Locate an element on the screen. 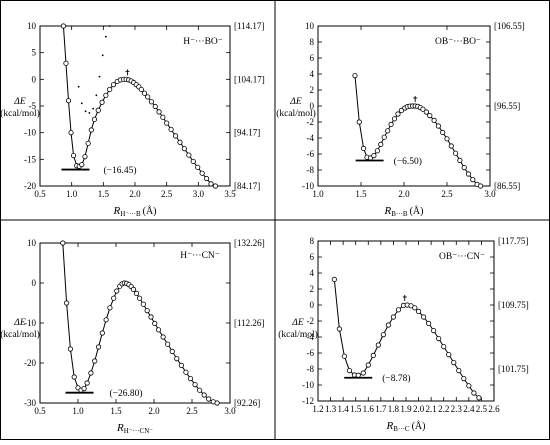 This screenshot has width=550, height=445. y-tick-label: -12 is located at coordinates (308, 401).